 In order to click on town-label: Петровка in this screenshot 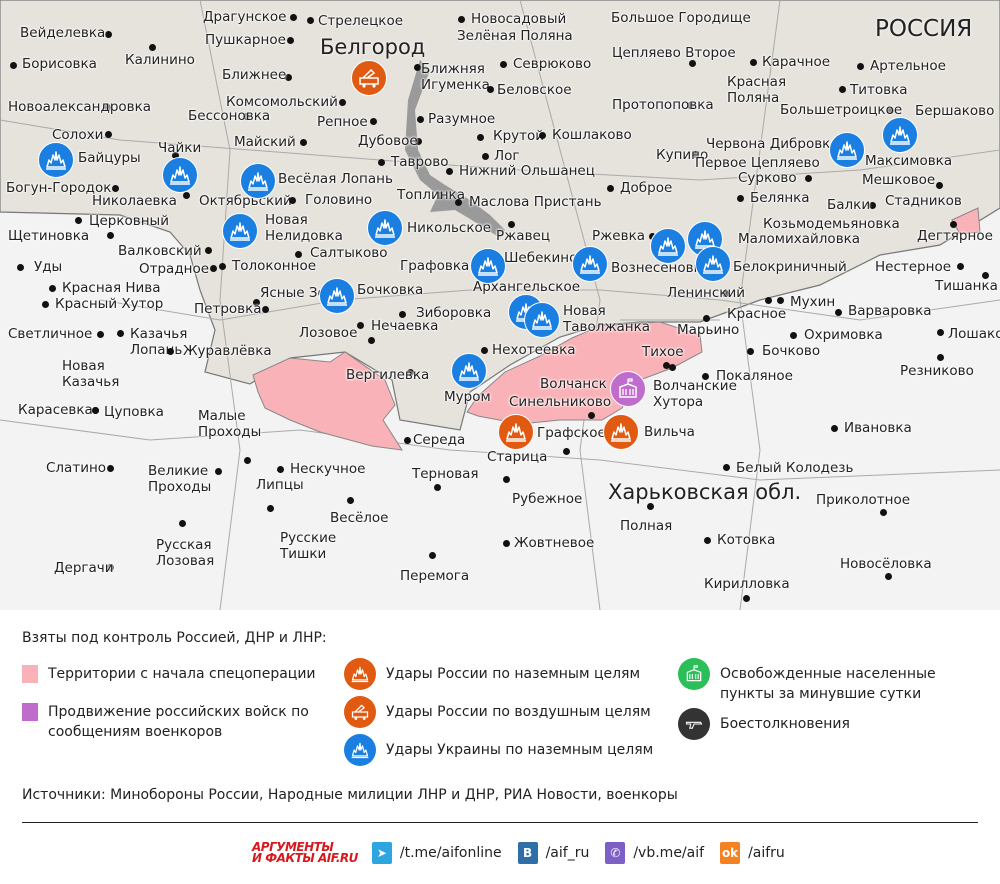, I will do `click(228, 309)`.